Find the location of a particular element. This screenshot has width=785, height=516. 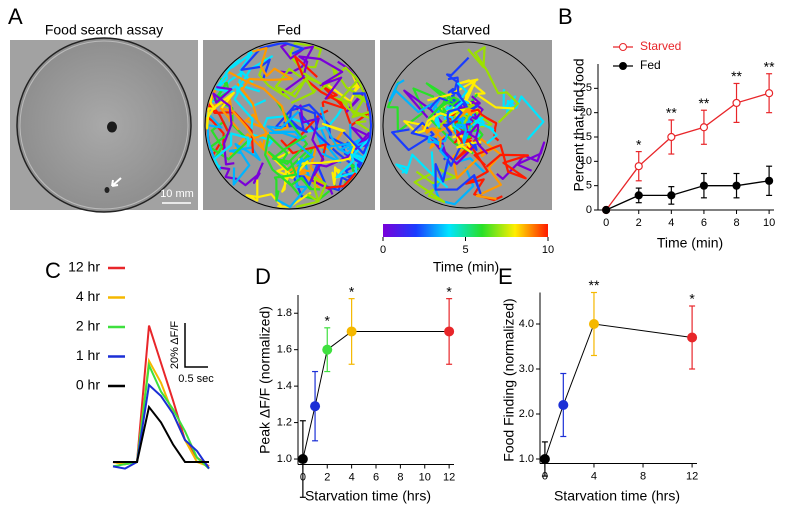

x-tick-label: 10 is located at coordinates (769, 223).